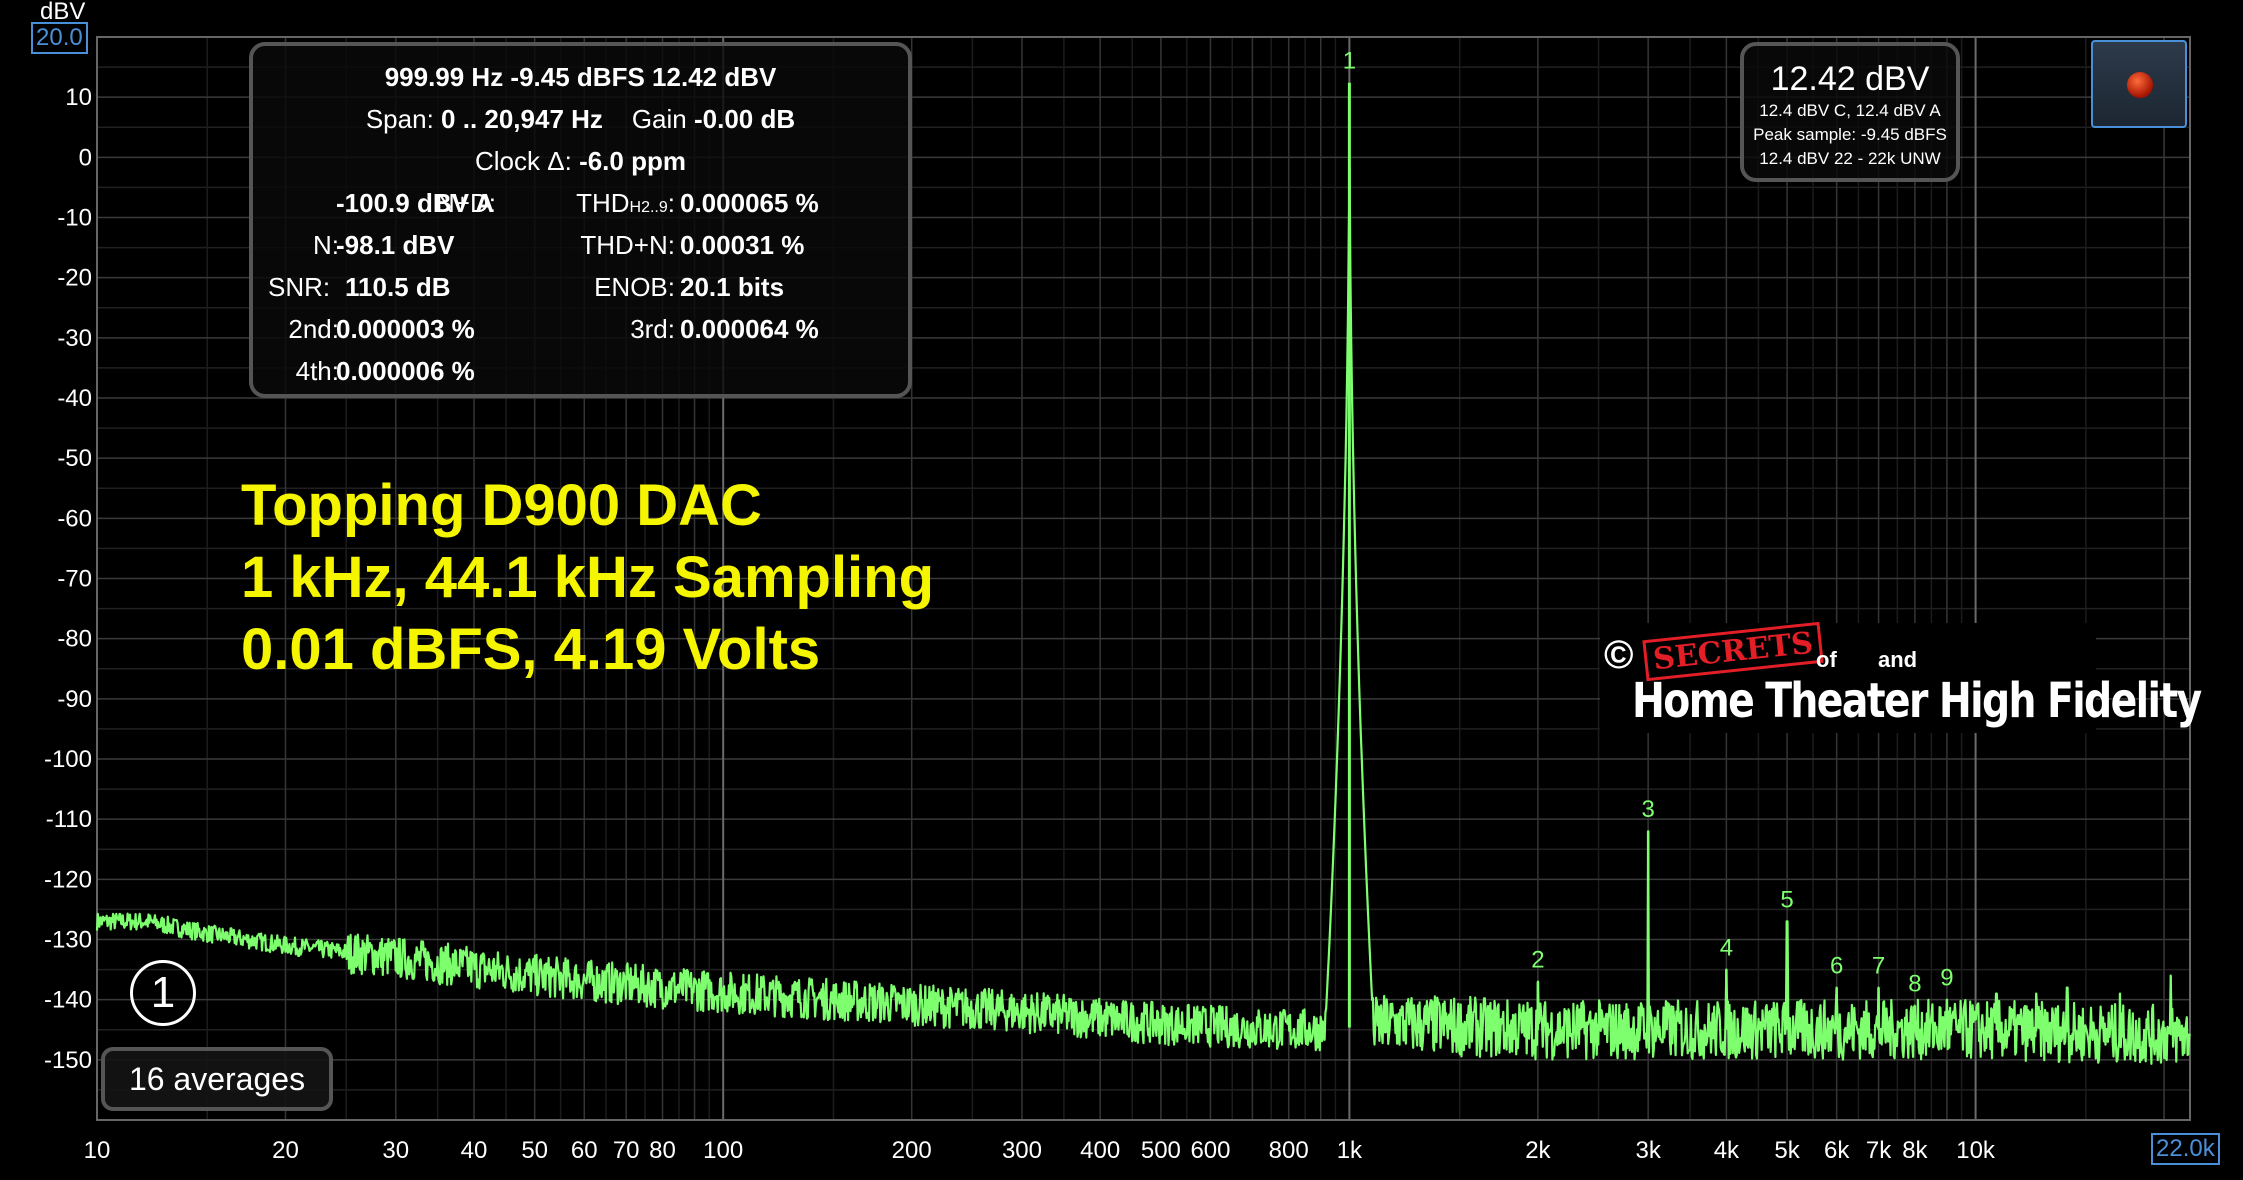 The image size is (2243, 1180). What do you see at coordinates (1619, 655) in the screenshot?
I see `copyright-symbol: ©` at bounding box center [1619, 655].